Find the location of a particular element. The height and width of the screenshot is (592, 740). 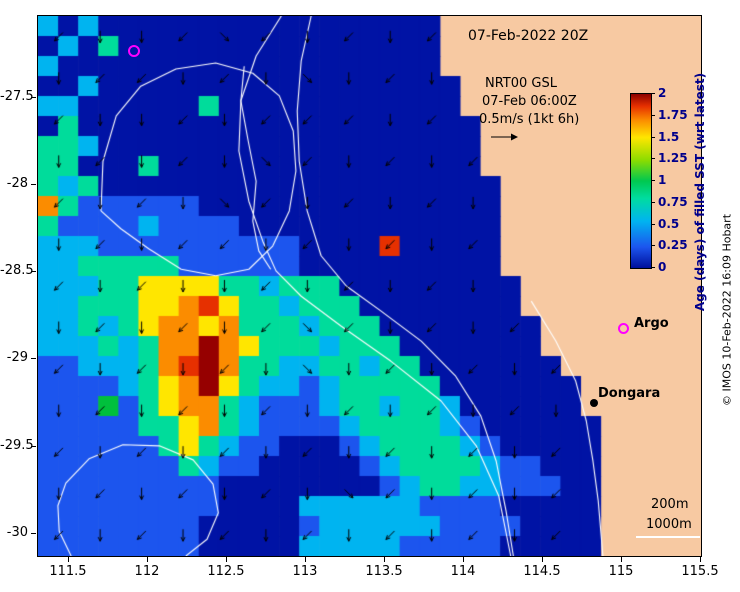

x-tick-mark-113.5 is located at coordinates (384, 559).